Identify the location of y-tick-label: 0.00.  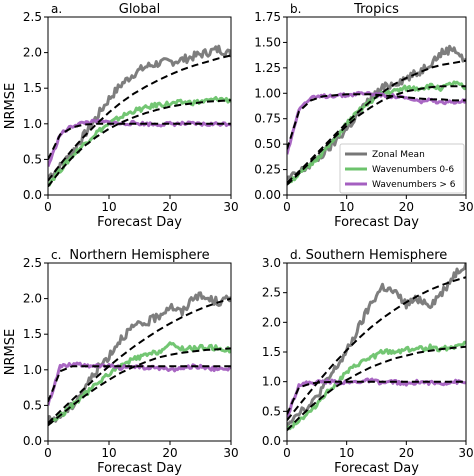
(267, 195).